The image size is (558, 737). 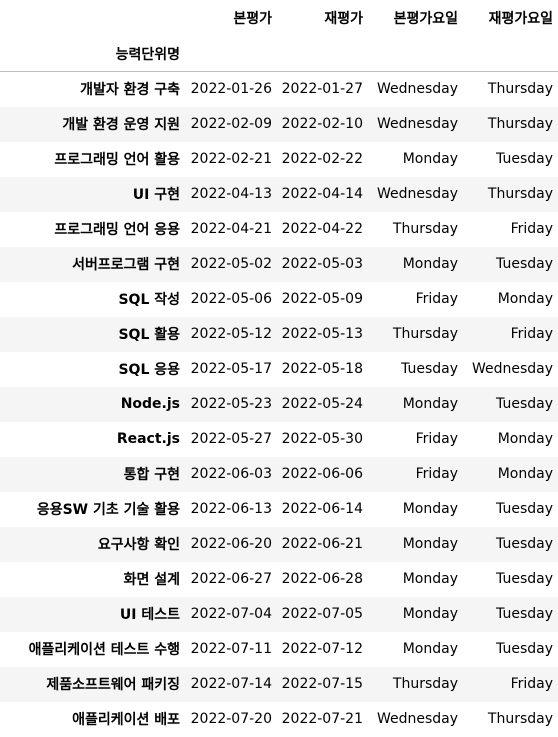 What do you see at coordinates (322, 509) in the screenshot?
I see `table-cell: 2022-06-14` at bounding box center [322, 509].